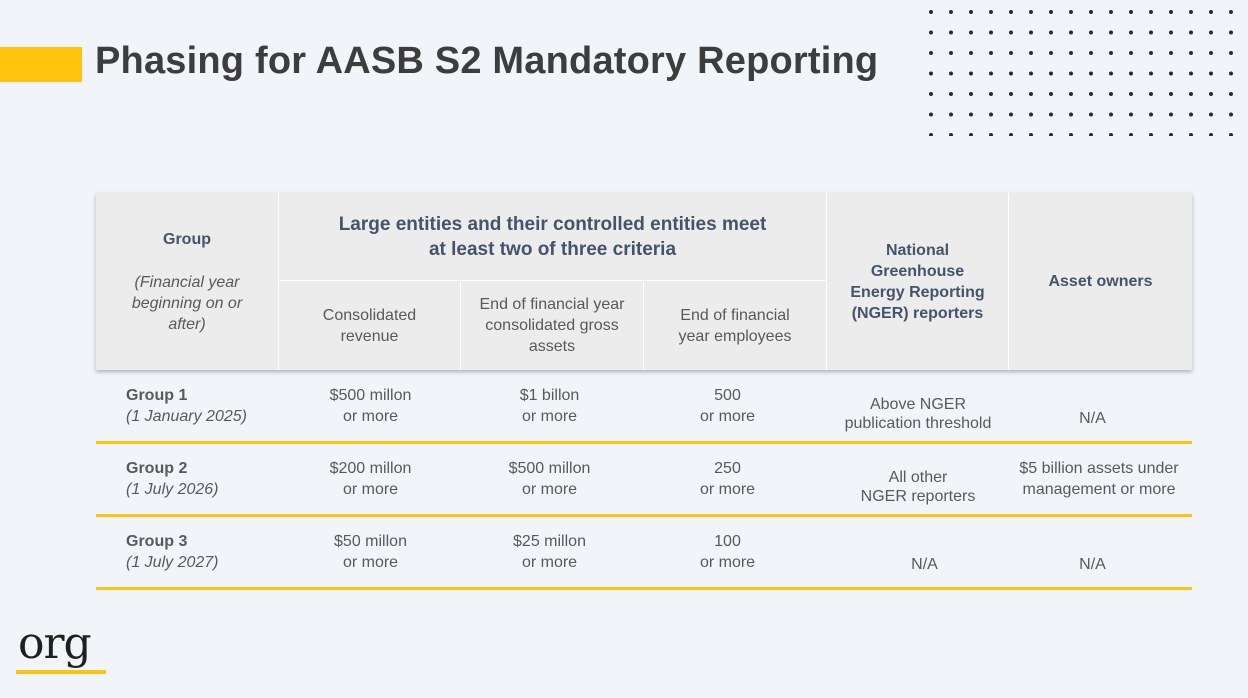  Describe the element at coordinates (549, 406) in the screenshot. I see `assets-cell: $1 billon or more` at that location.